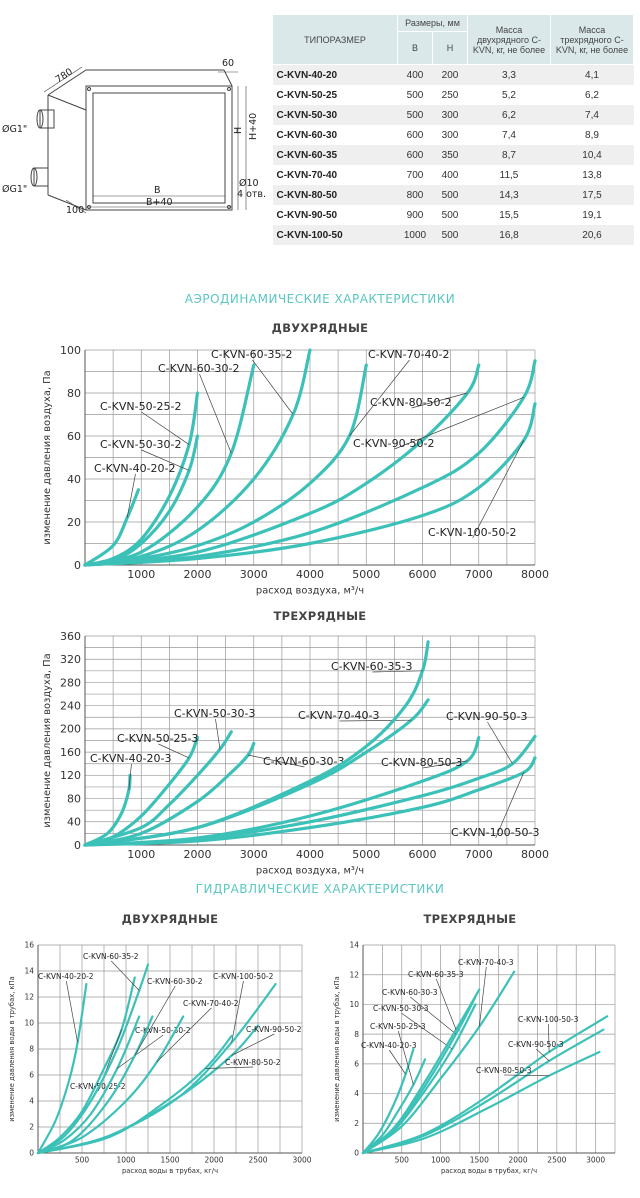 The width and height of the screenshot is (640, 1198). What do you see at coordinates (415, 95) in the screenshot?
I see `table-cell-b: 500` at bounding box center [415, 95].